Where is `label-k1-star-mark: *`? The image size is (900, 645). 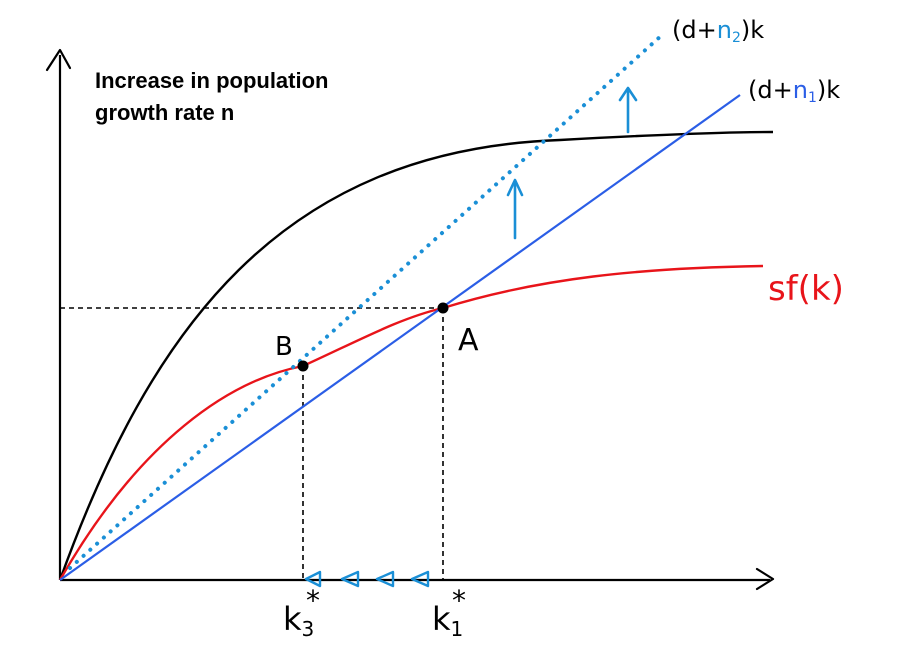
label-k1-star-mark: * is located at coordinates (459, 600).